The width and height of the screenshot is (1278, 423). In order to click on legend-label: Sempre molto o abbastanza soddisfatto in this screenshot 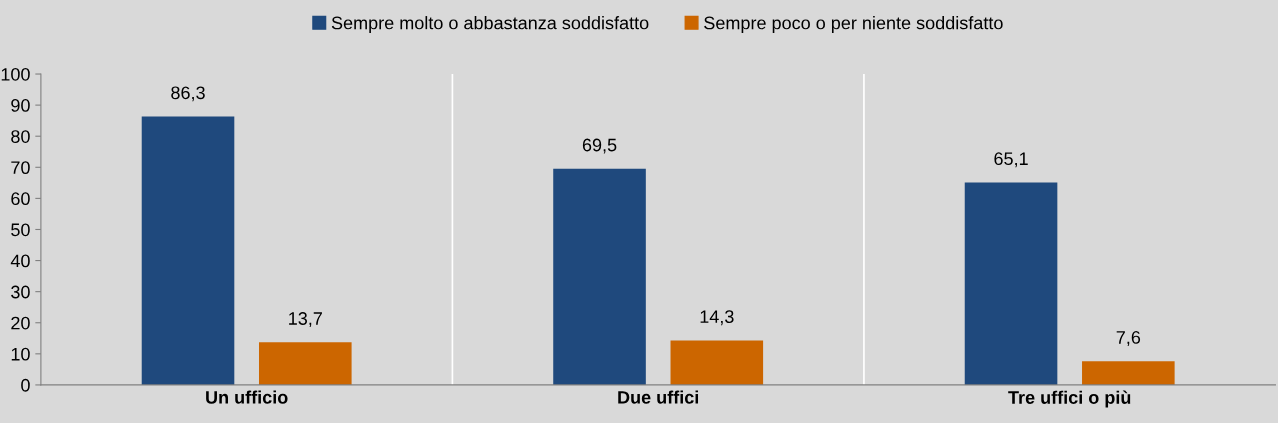, I will do `click(490, 24)`.